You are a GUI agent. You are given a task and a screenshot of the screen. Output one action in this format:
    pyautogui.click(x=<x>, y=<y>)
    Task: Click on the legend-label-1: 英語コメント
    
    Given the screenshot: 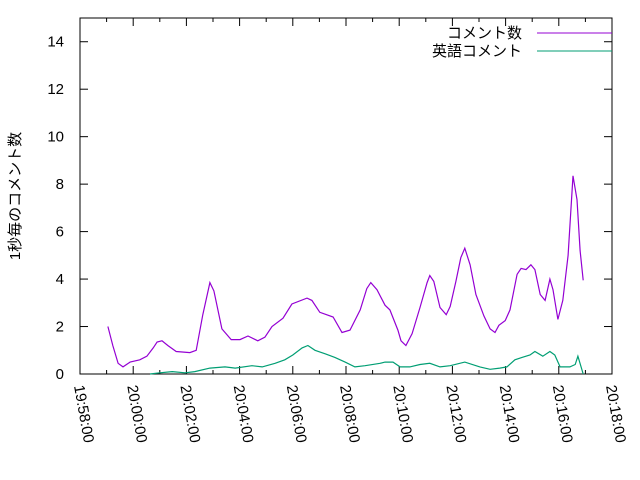 What is the action you would take?
    pyautogui.click(x=477, y=51)
    